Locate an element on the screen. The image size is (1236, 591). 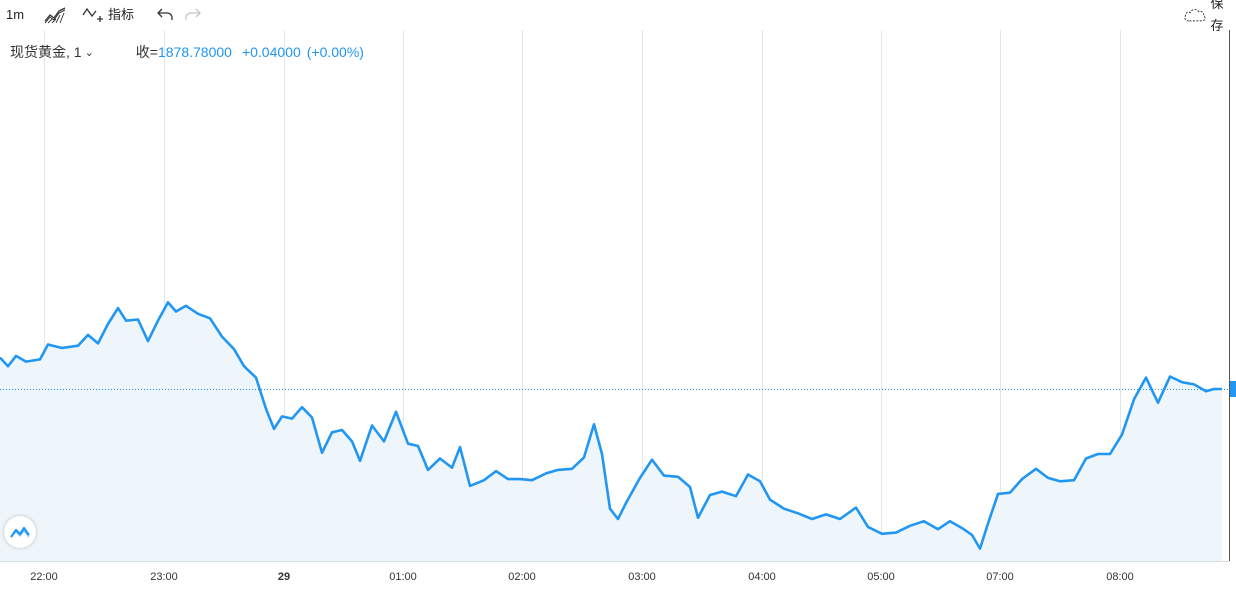
undo-button is located at coordinates (165, 14).